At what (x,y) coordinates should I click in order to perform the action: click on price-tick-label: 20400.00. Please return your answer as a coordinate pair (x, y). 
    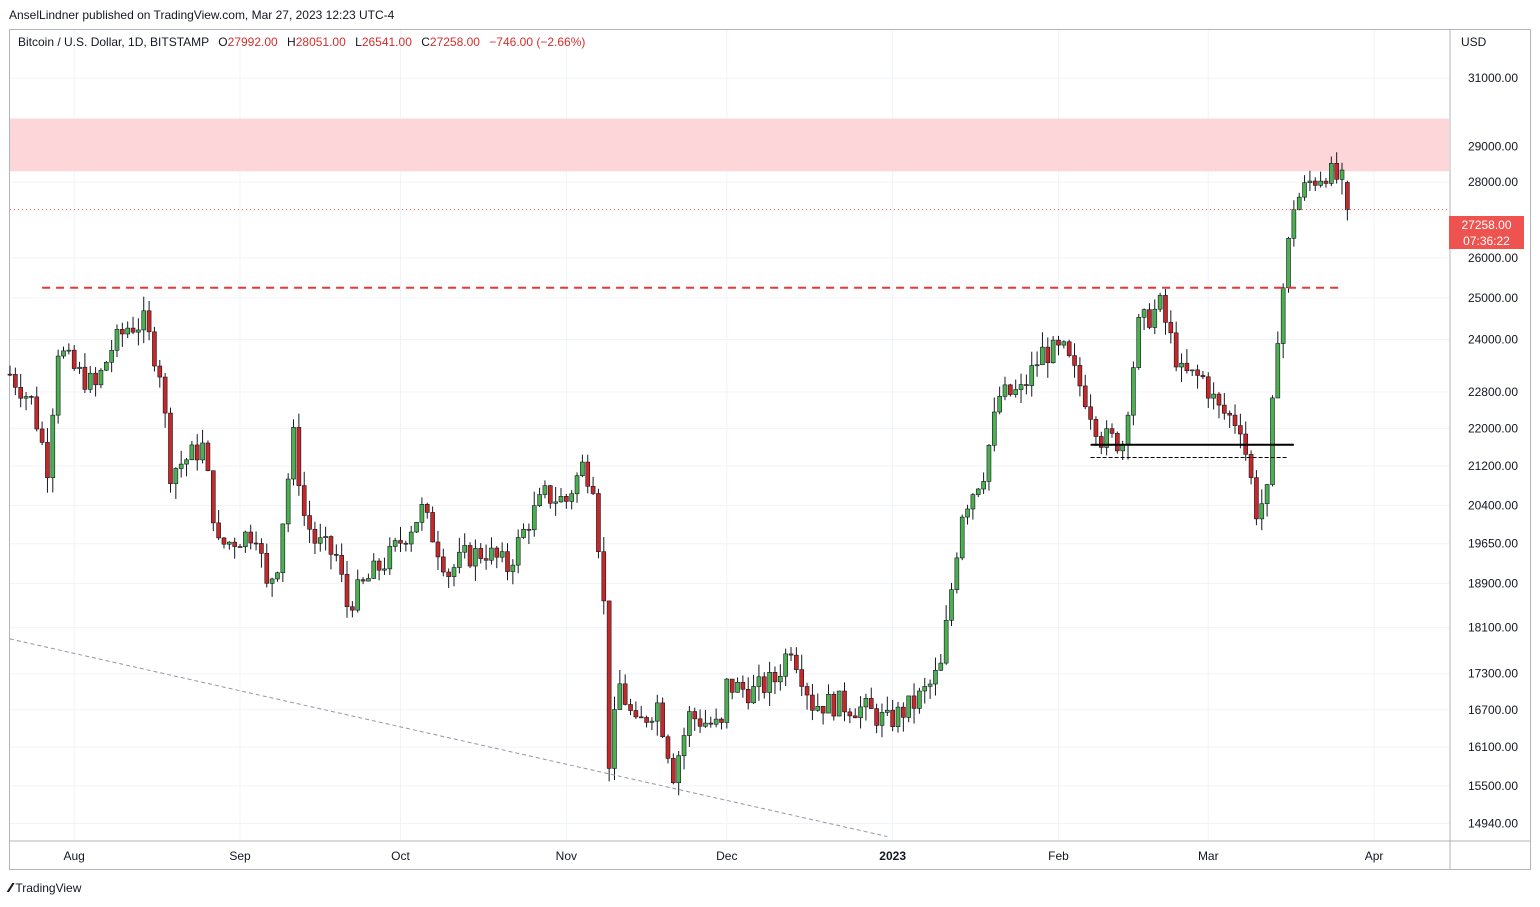
    Looking at the image, I should click on (1493, 505).